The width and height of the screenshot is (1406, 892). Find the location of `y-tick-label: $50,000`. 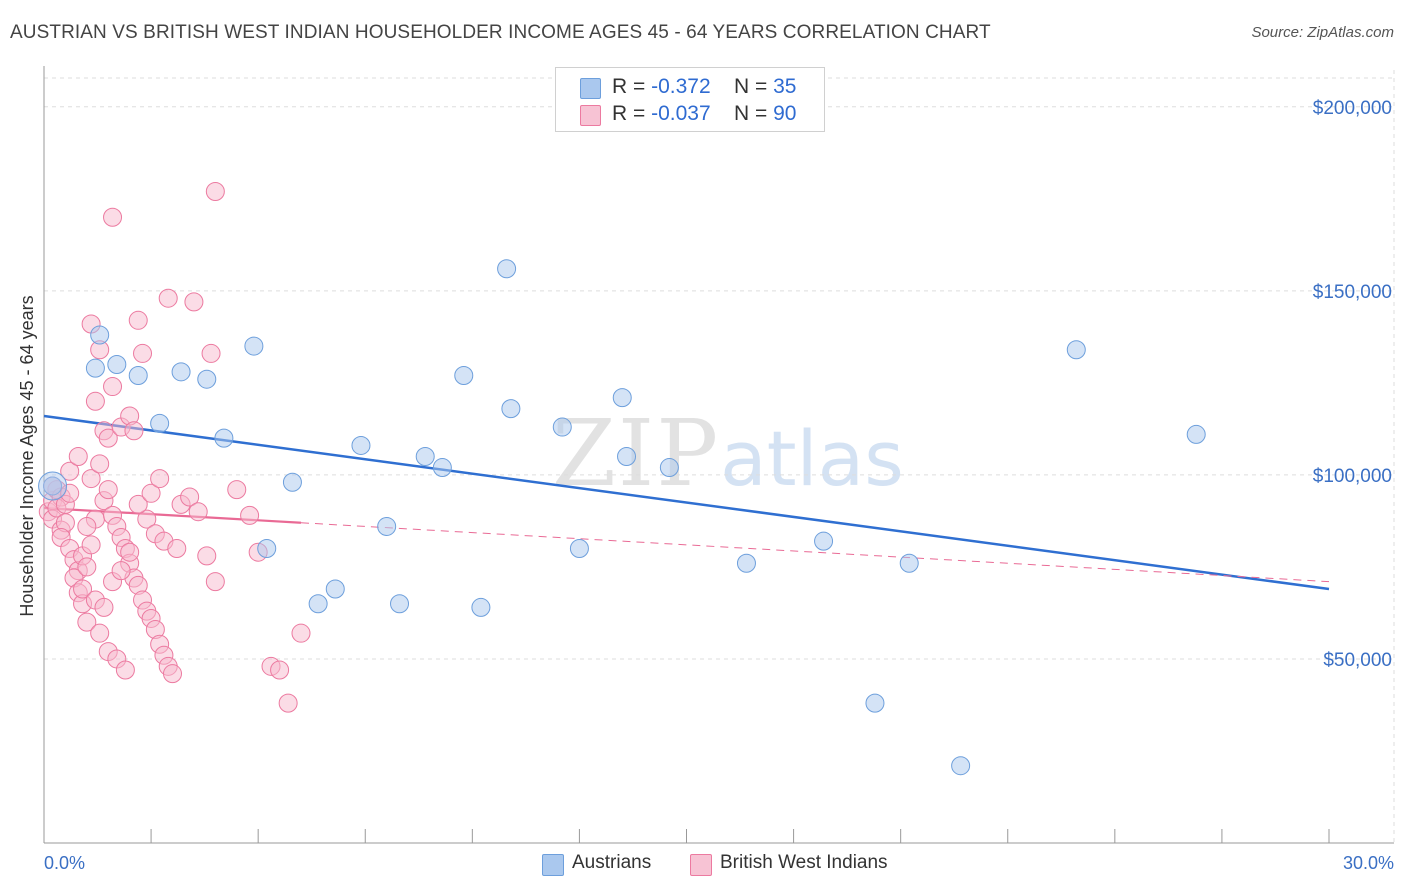

y-tick-label: $50,000 is located at coordinates (1357, 660).